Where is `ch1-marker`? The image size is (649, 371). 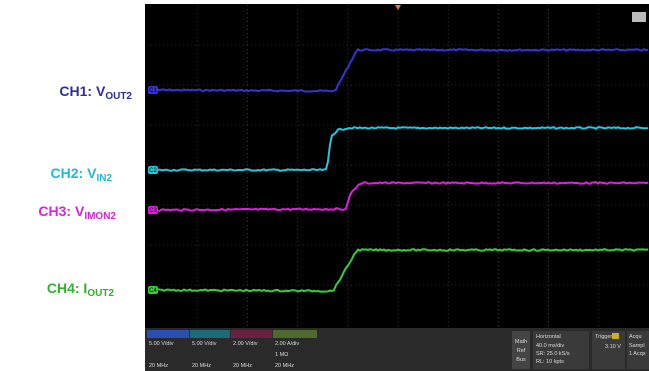
ch1-marker is located at coordinates (153, 90).